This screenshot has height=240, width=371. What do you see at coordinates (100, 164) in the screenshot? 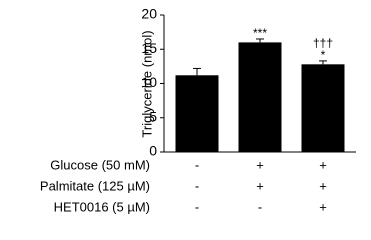
I see `condition-label: Glucose (50 mM)` at bounding box center [100, 164].